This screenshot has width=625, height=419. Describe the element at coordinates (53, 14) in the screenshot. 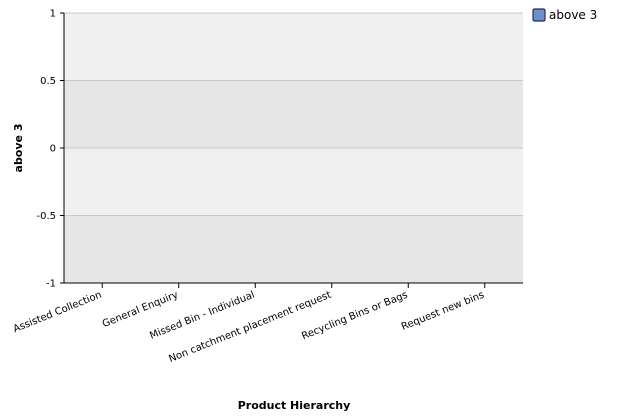

I see `y-tick-label: 1` at that location.